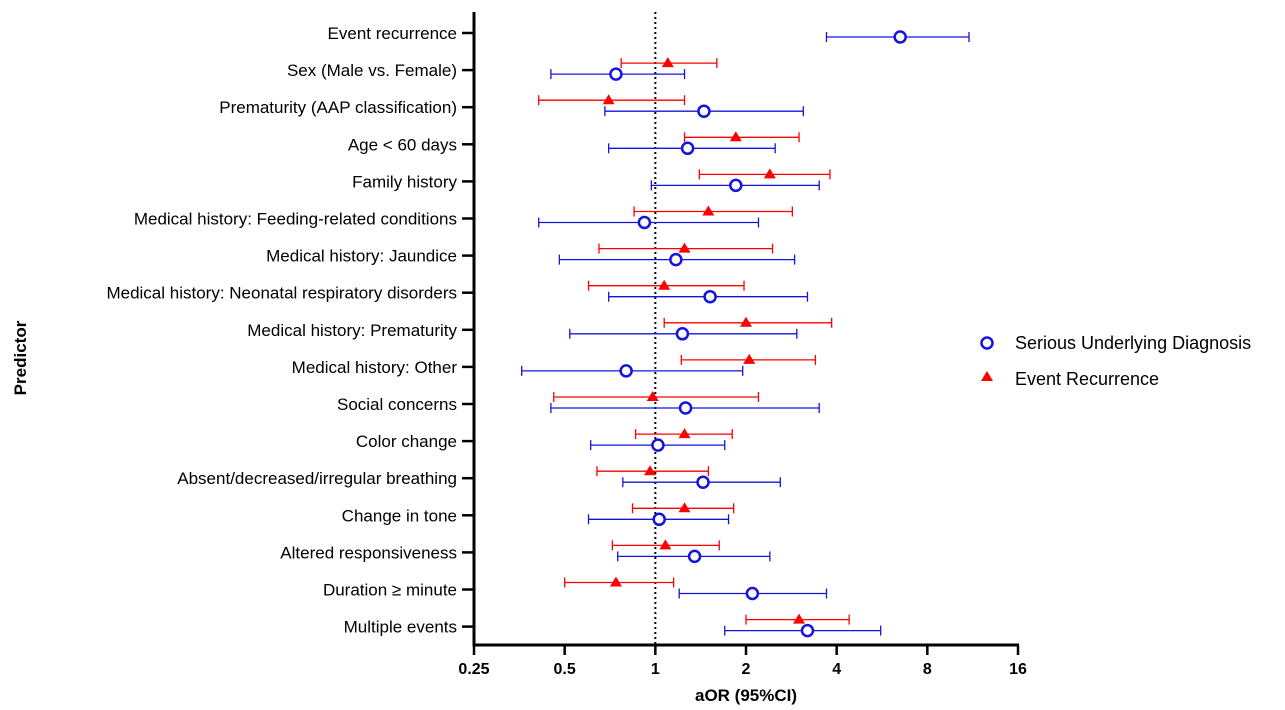 The width and height of the screenshot is (1285, 710). What do you see at coordinates (1018, 669) in the screenshot?
I see `x-tick-label: 16` at bounding box center [1018, 669].